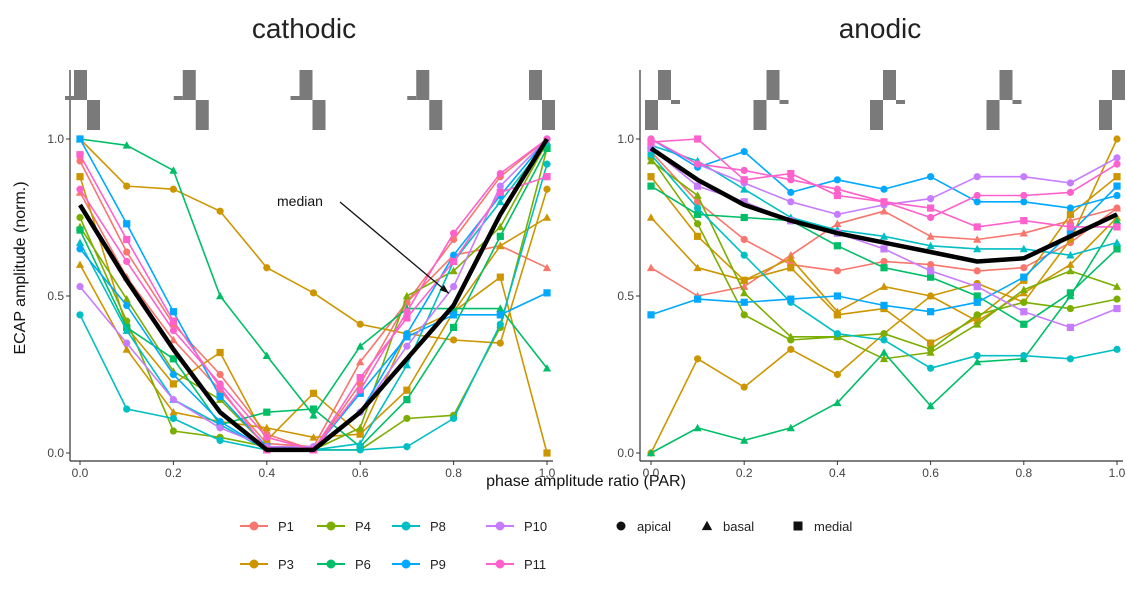  I want to click on legend-label: P10, so click(535, 526).